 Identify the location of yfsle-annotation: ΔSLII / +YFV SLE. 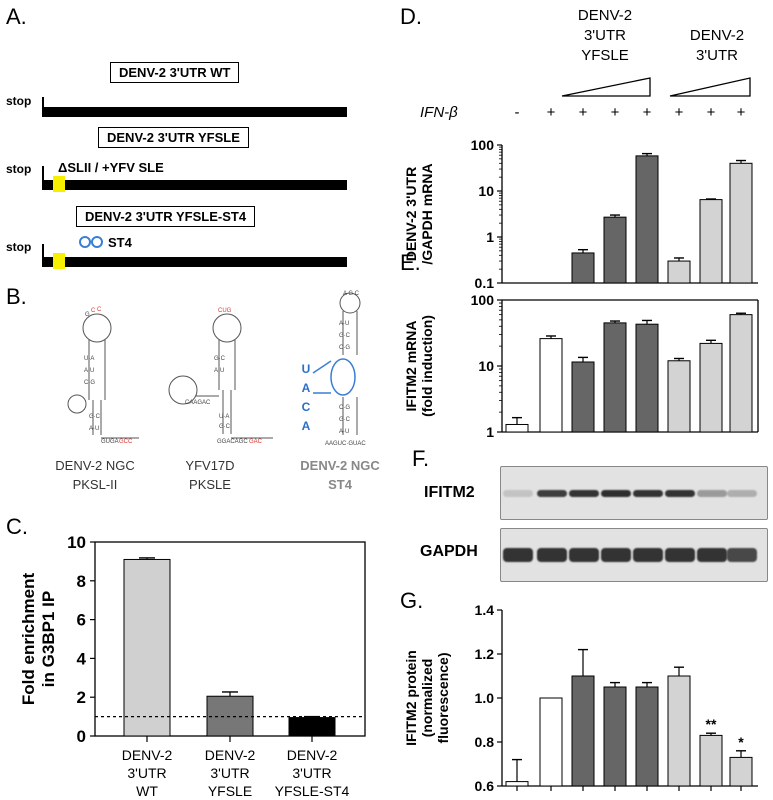
(111, 167).